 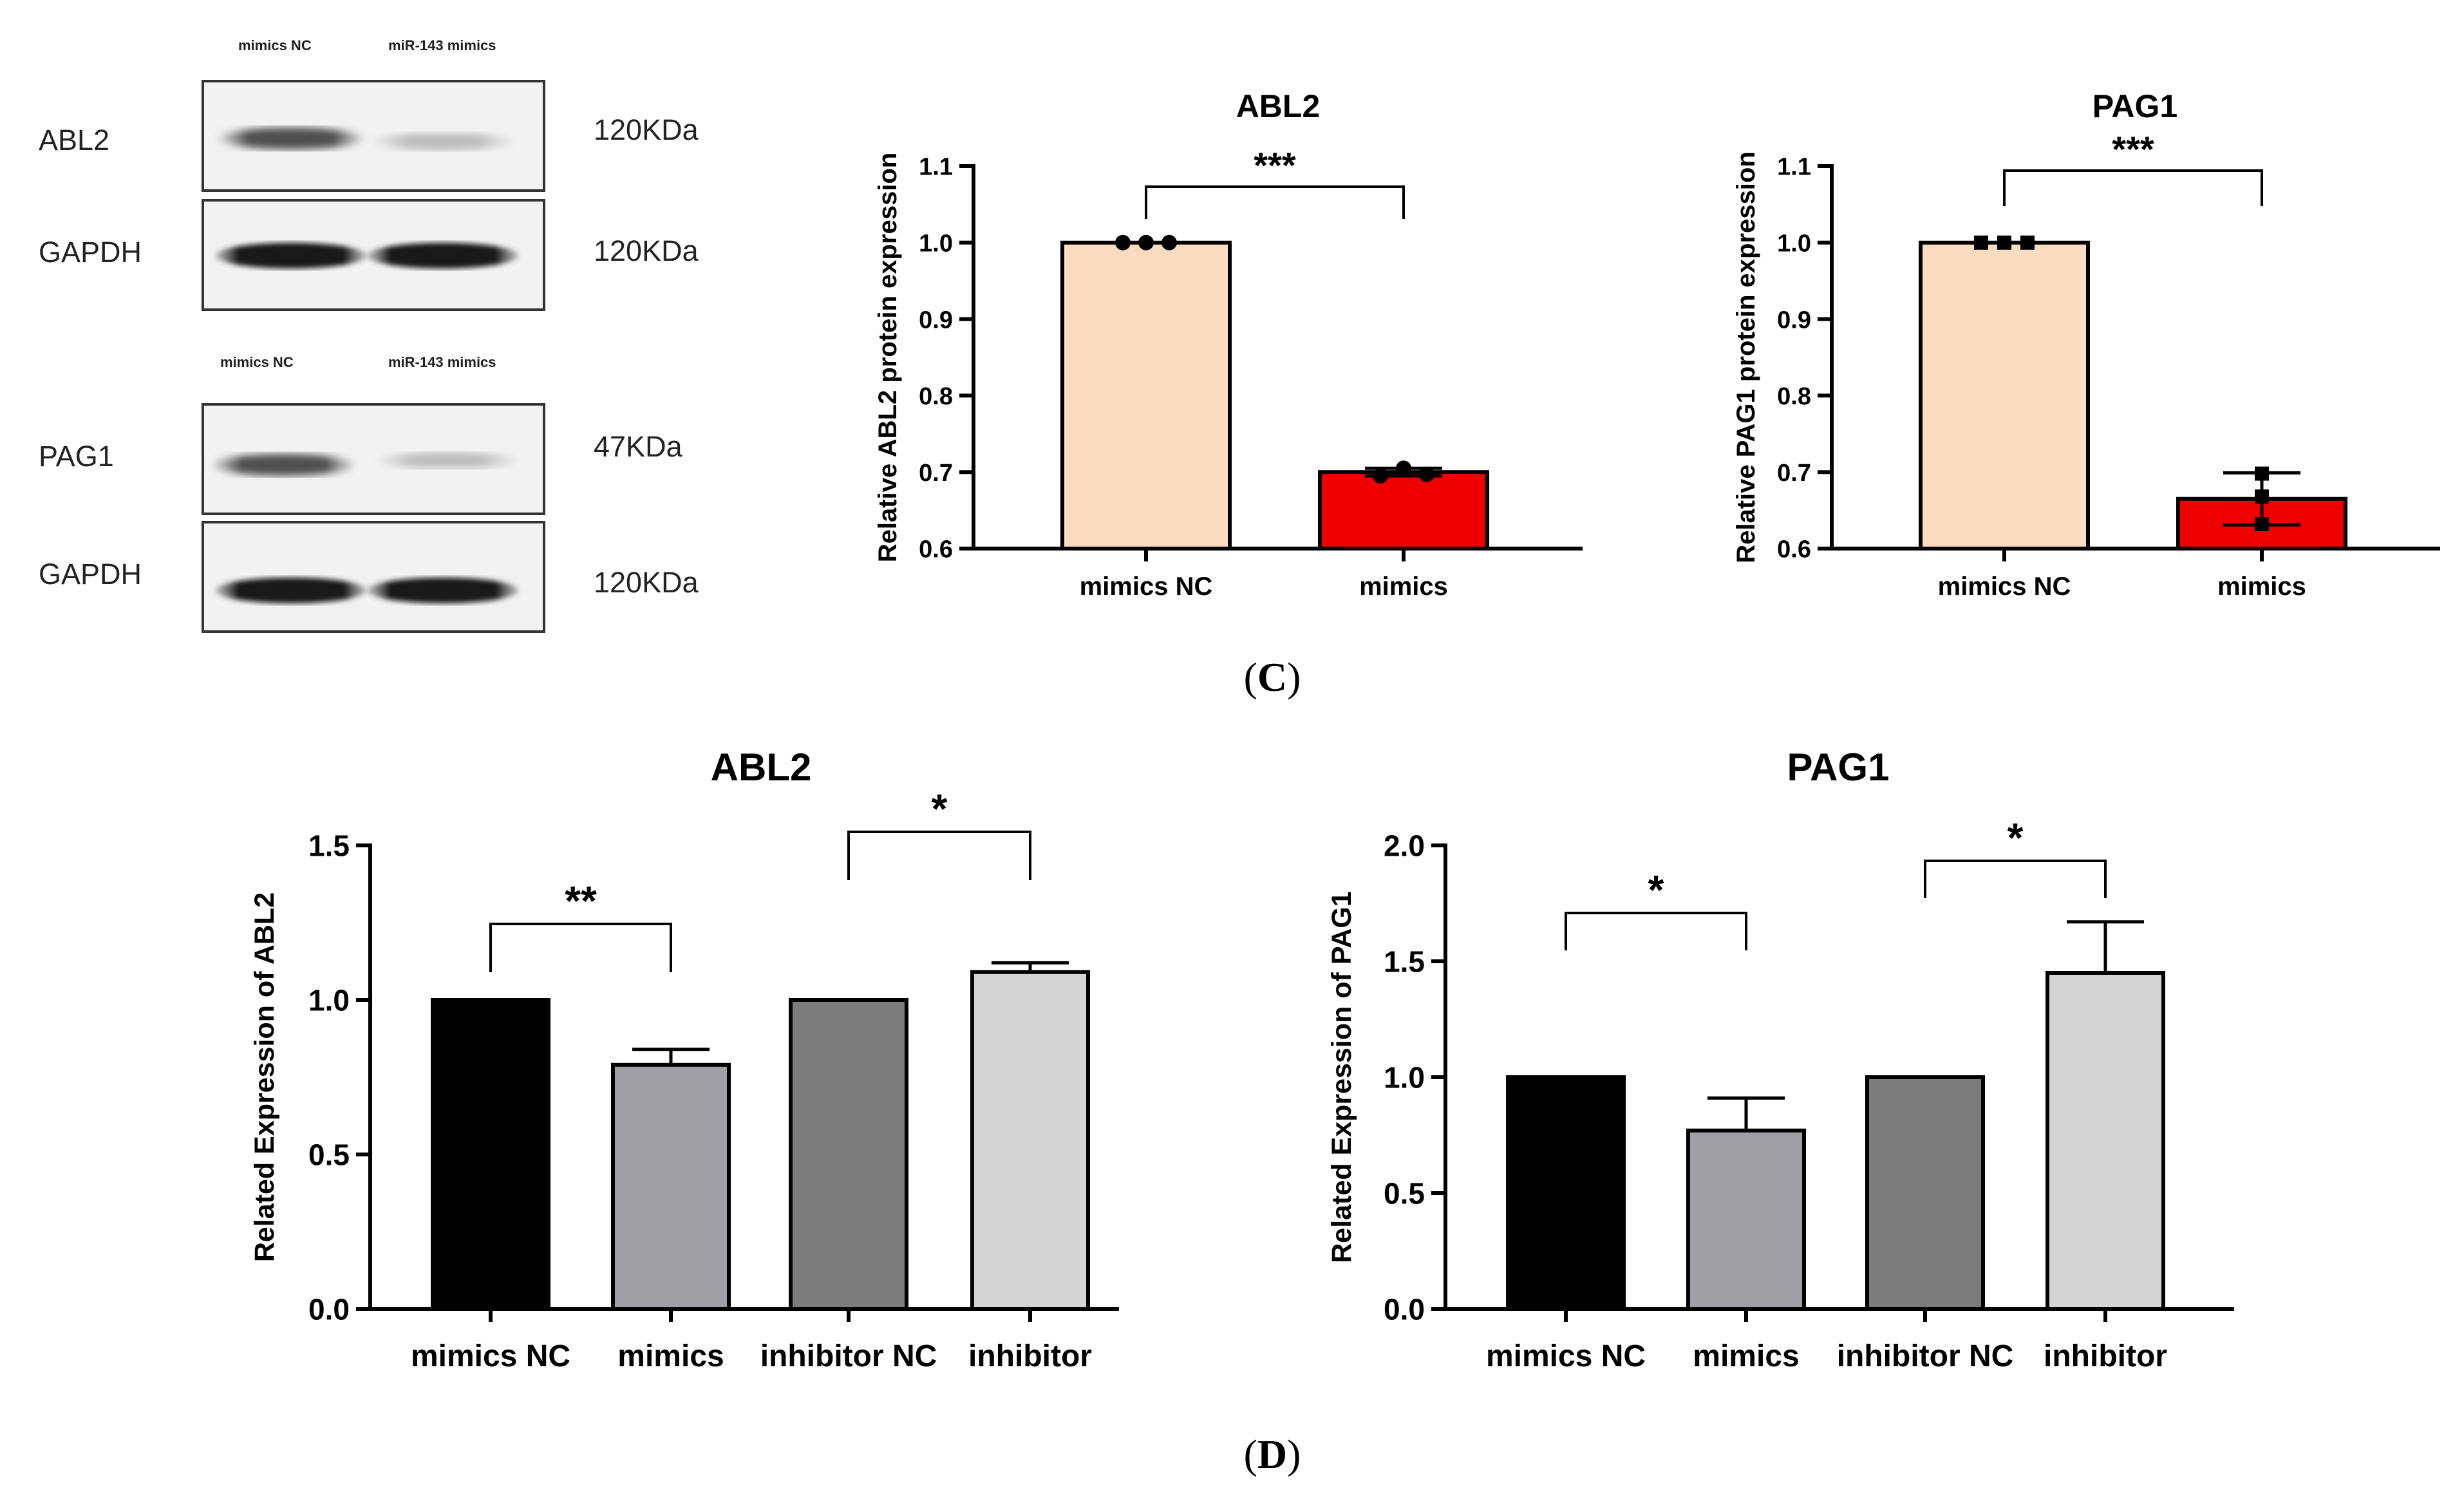 I want to click on y-axis-label: Relative PAG1 protein expression, so click(x=1746, y=357).